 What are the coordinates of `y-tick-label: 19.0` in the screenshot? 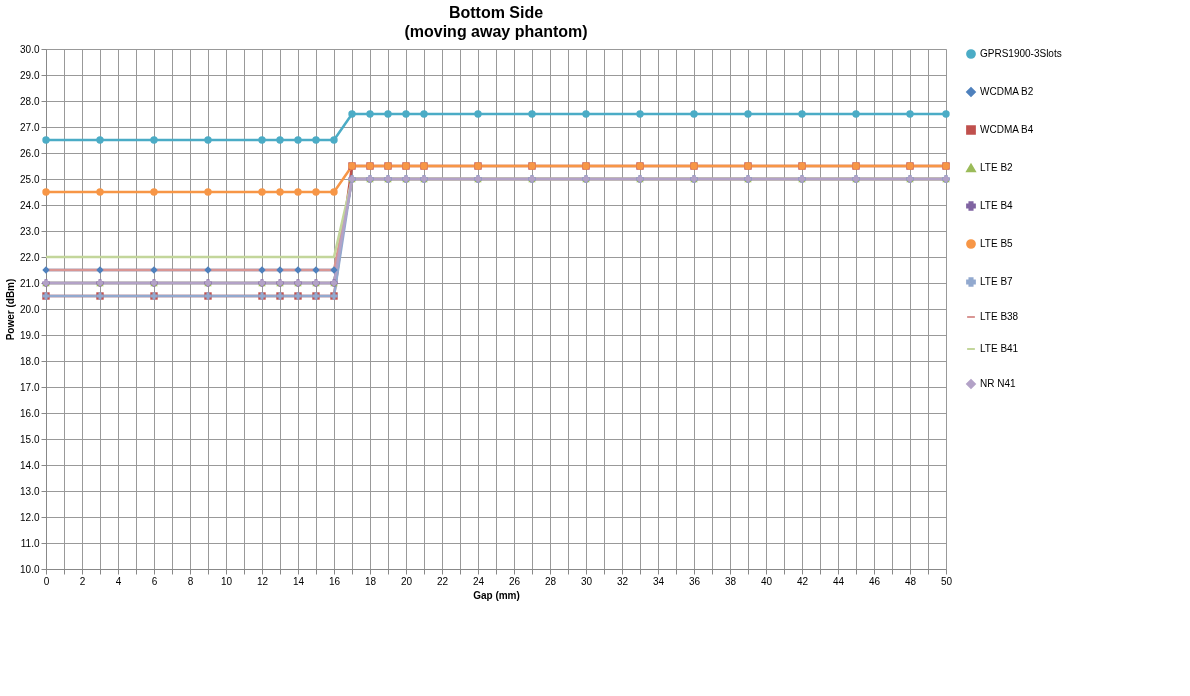 It's located at (30, 335).